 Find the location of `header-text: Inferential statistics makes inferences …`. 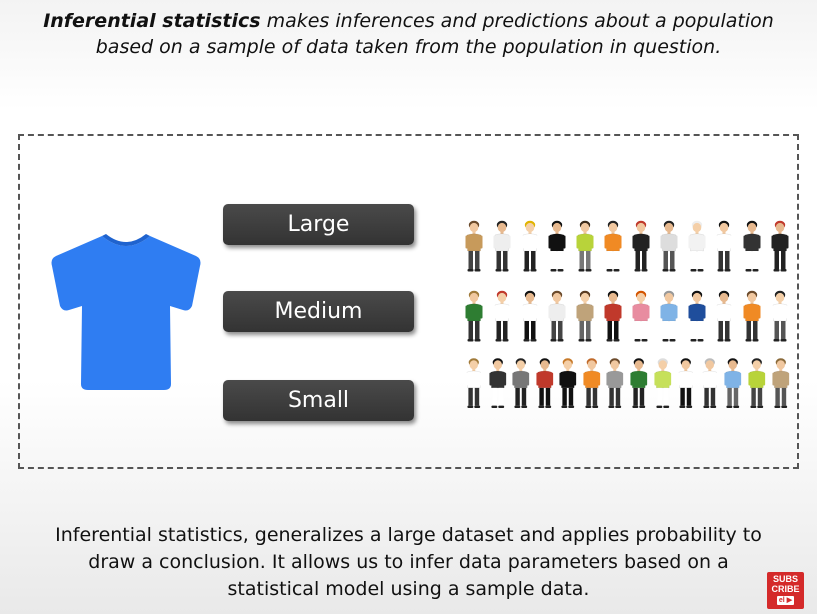

header-text: Inferential statistics makes inferences … is located at coordinates (408, 34).